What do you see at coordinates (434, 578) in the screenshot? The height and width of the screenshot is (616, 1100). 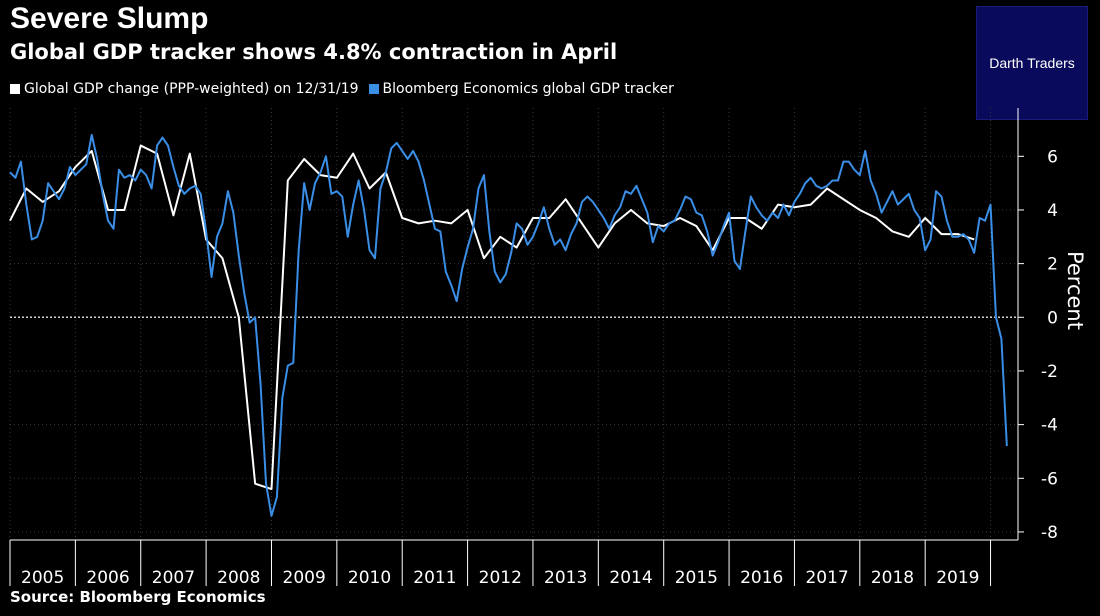 I see `x-tick-label: 2011` at bounding box center [434, 578].